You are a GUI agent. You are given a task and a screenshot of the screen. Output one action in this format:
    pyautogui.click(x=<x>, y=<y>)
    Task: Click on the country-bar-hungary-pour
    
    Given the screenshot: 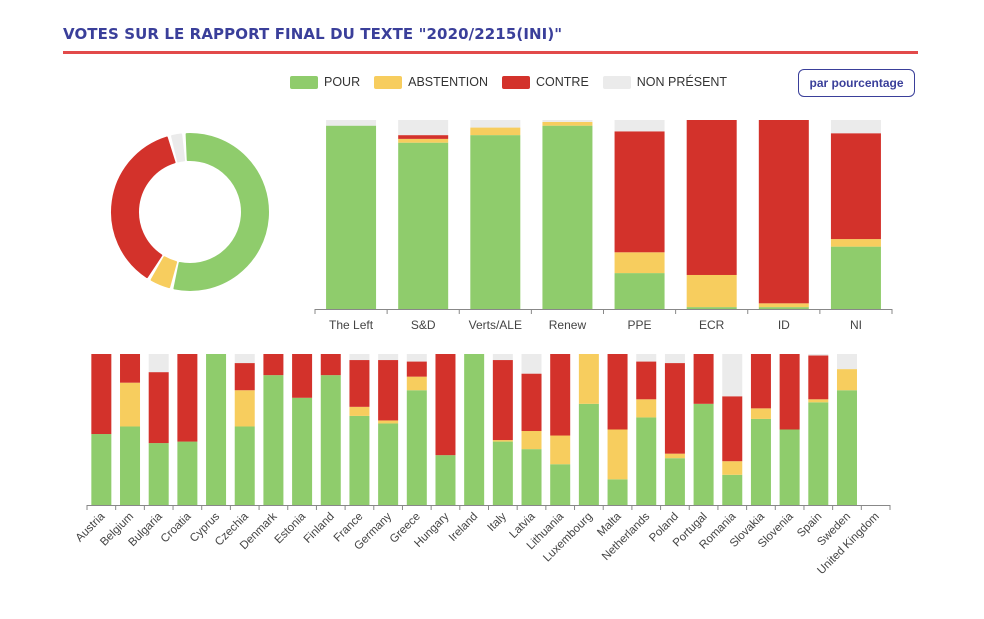 What is the action you would take?
    pyautogui.click(x=445, y=480)
    